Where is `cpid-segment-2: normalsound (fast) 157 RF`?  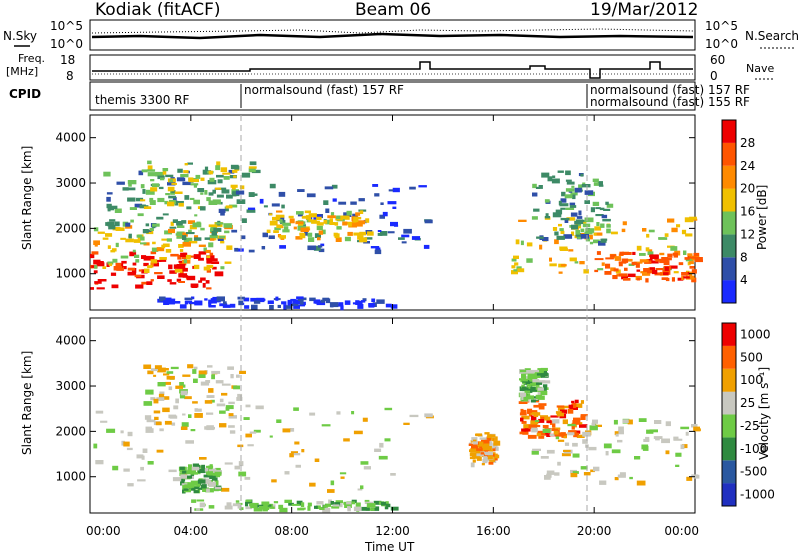
cpid-segment-2: normalsound (fast) 157 RF is located at coordinates (324, 90).